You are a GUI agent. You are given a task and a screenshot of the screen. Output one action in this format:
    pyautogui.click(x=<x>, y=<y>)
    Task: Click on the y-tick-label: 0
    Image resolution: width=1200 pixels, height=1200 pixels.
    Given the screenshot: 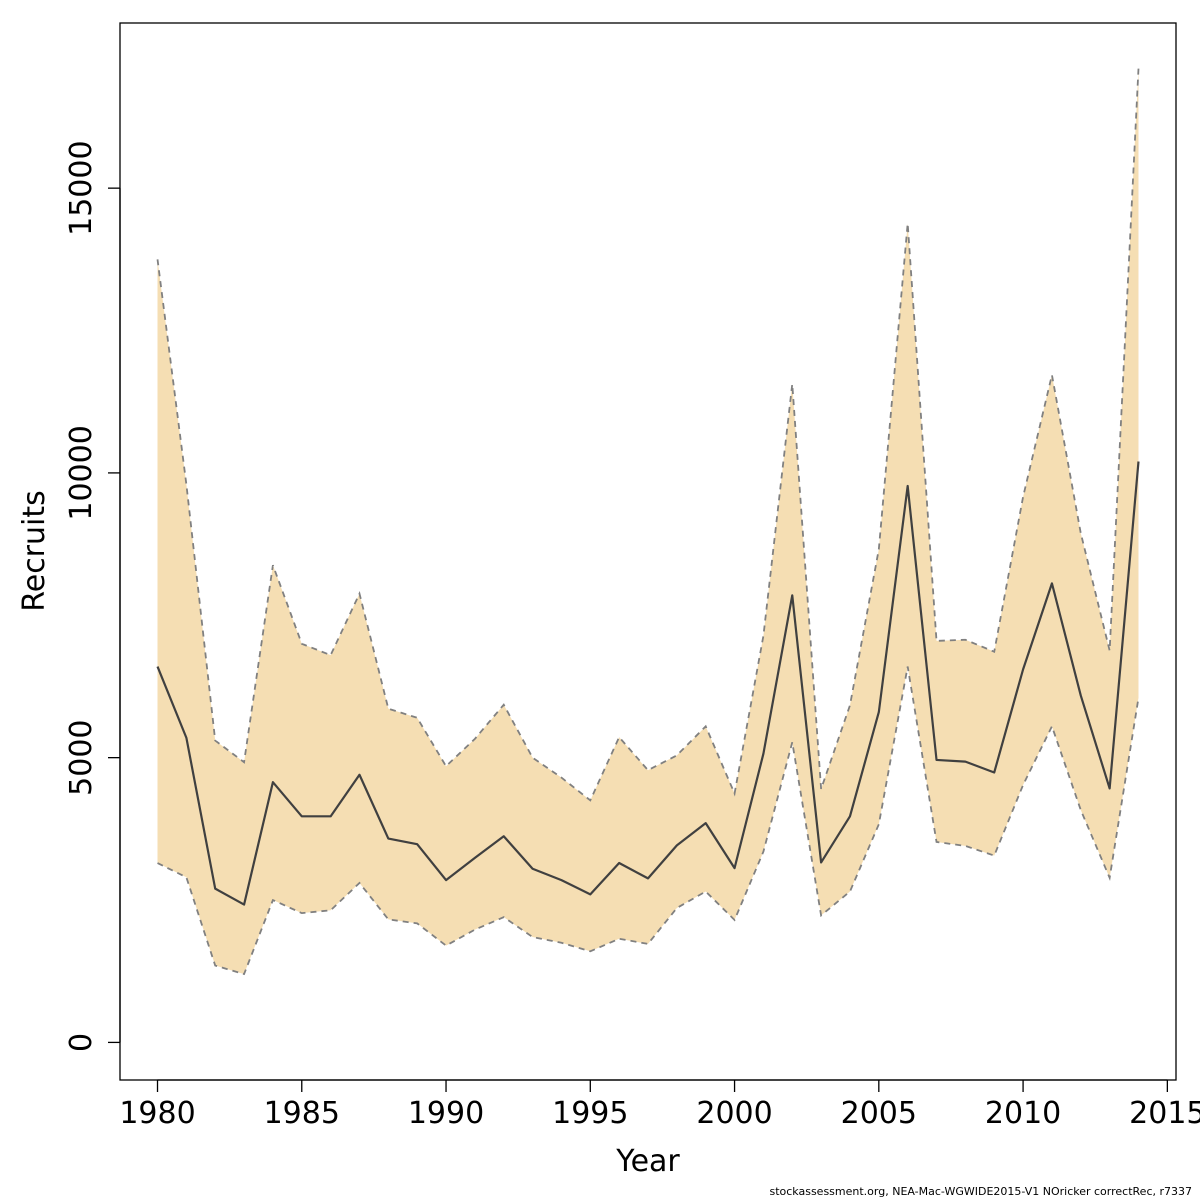 What is the action you would take?
    pyautogui.click(x=81, y=1042)
    